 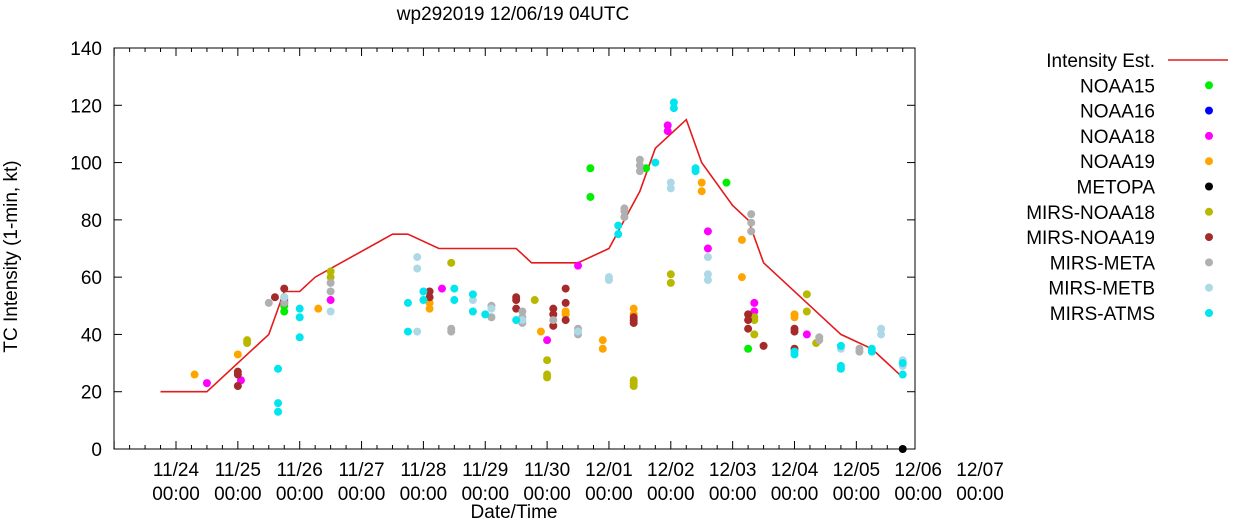 I want to click on legend-swatch-noaa19, so click(x=1209, y=161).